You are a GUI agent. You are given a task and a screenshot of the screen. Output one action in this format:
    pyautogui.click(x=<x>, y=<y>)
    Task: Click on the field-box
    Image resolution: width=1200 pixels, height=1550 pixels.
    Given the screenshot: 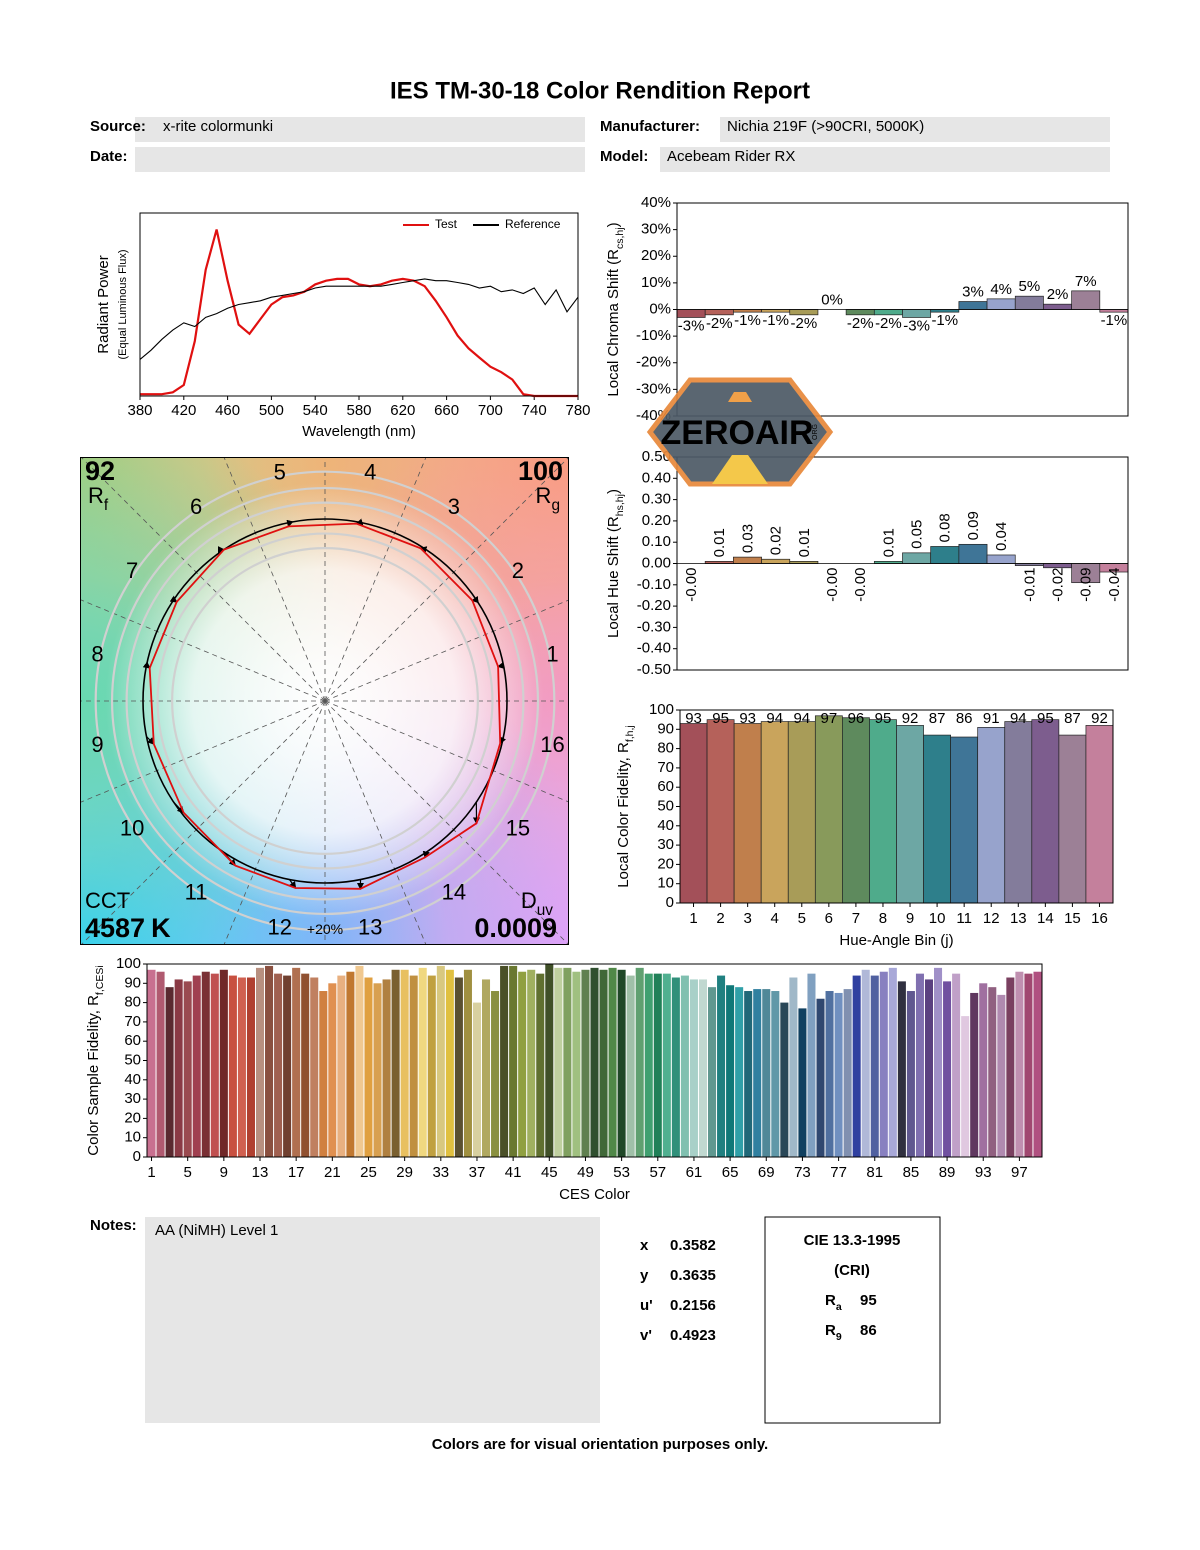 What is the action you would take?
    pyautogui.click(x=360, y=129)
    